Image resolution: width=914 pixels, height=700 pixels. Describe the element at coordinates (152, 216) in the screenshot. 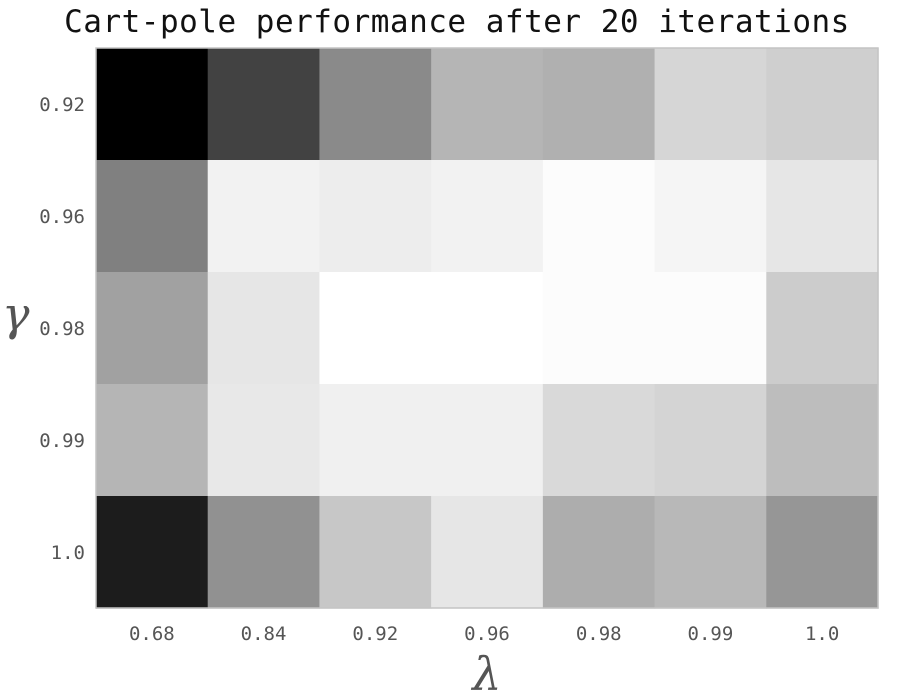

I see `heatmap-cell-r1-c0` at that location.